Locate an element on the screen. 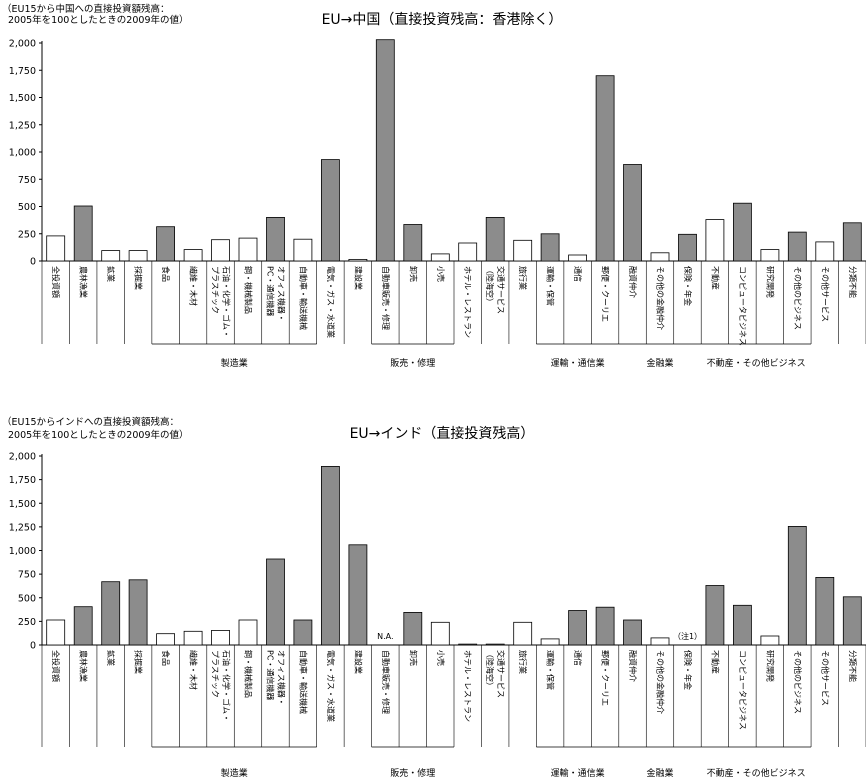 The width and height of the screenshot is (866, 780). annotation-note: （注1） is located at coordinates (687, 636).